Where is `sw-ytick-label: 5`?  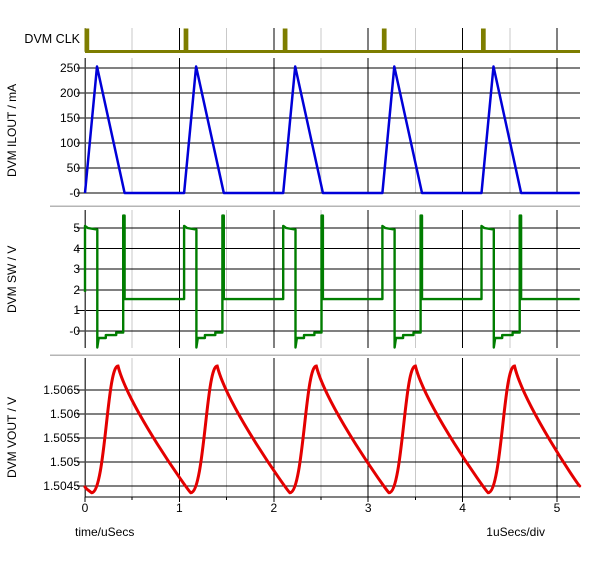
sw-ytick-label: 5 is located at coordinates (76, 228).